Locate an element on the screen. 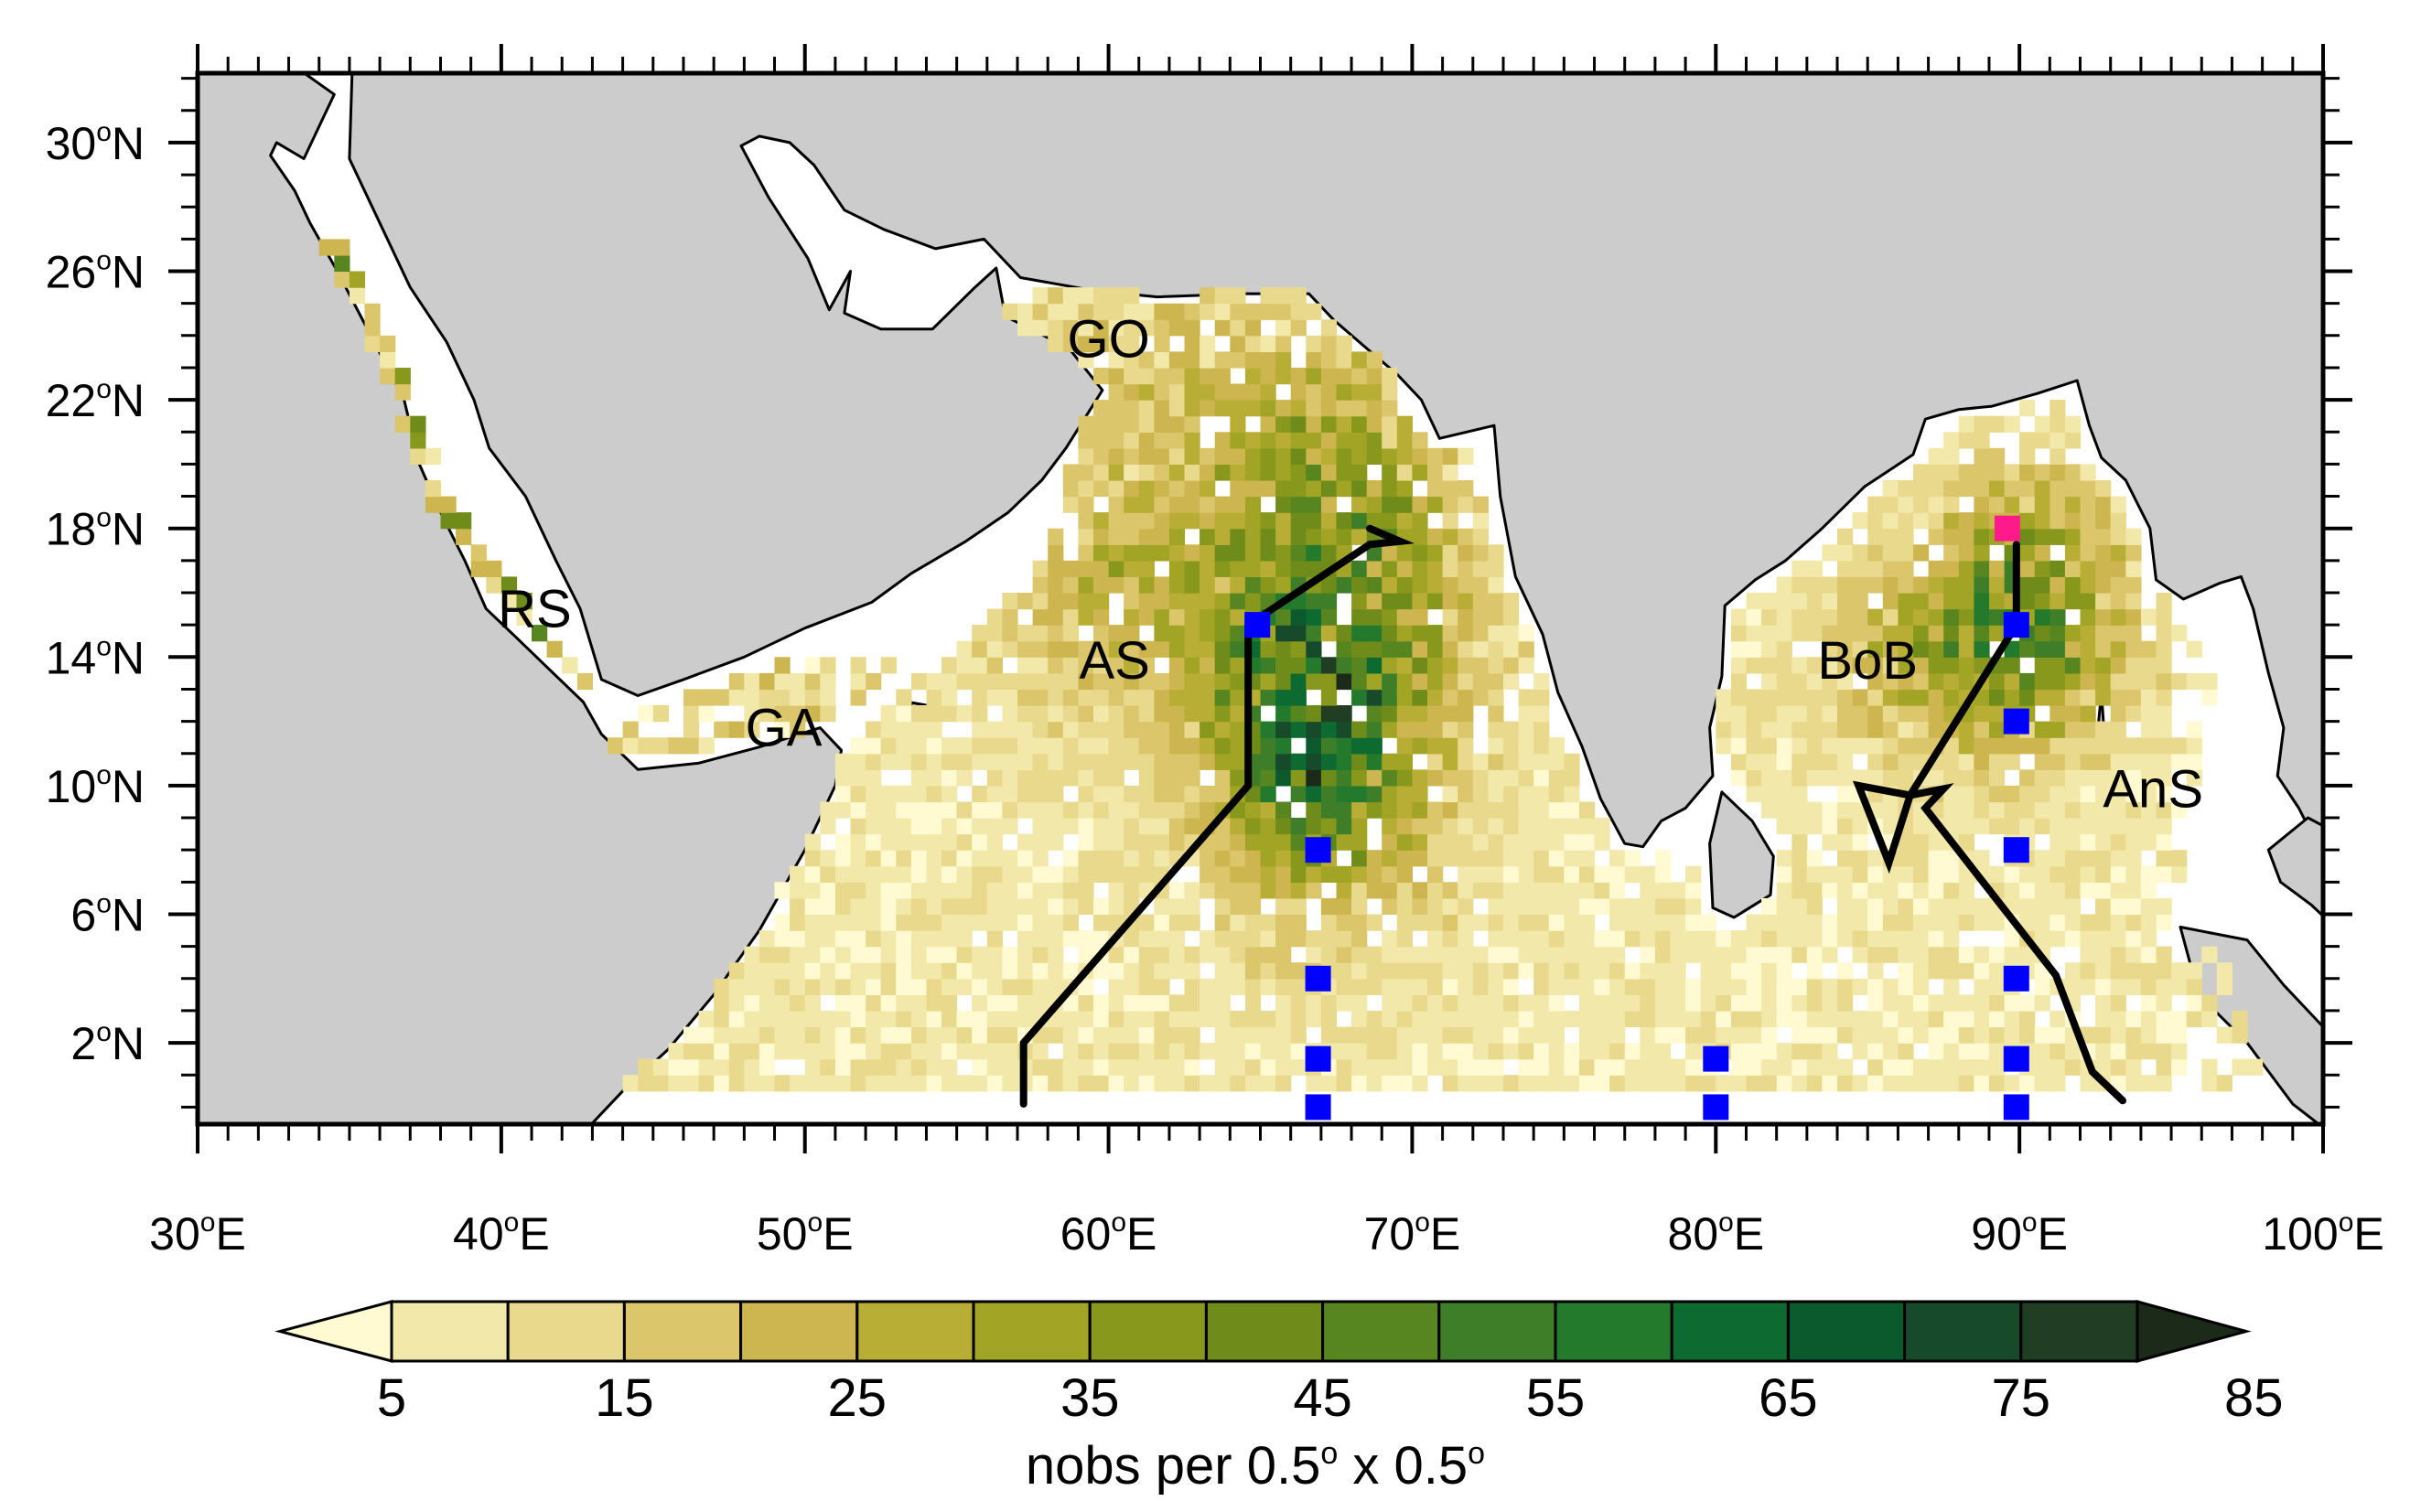 This screenshot has height=1512, width=2410. colorbar-segment is located at coordinates (1032, 1331).